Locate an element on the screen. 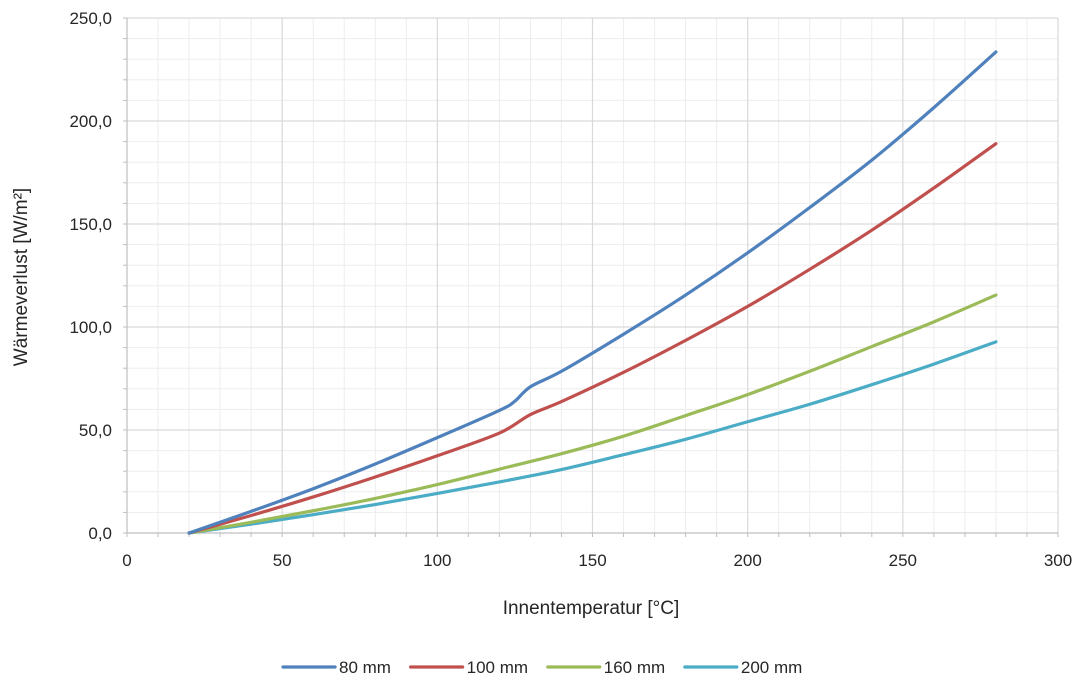 Image resolution: width=1081 pixels, height=693 pixels. legend-item: 100 mm is located at coordinates (468, 667).